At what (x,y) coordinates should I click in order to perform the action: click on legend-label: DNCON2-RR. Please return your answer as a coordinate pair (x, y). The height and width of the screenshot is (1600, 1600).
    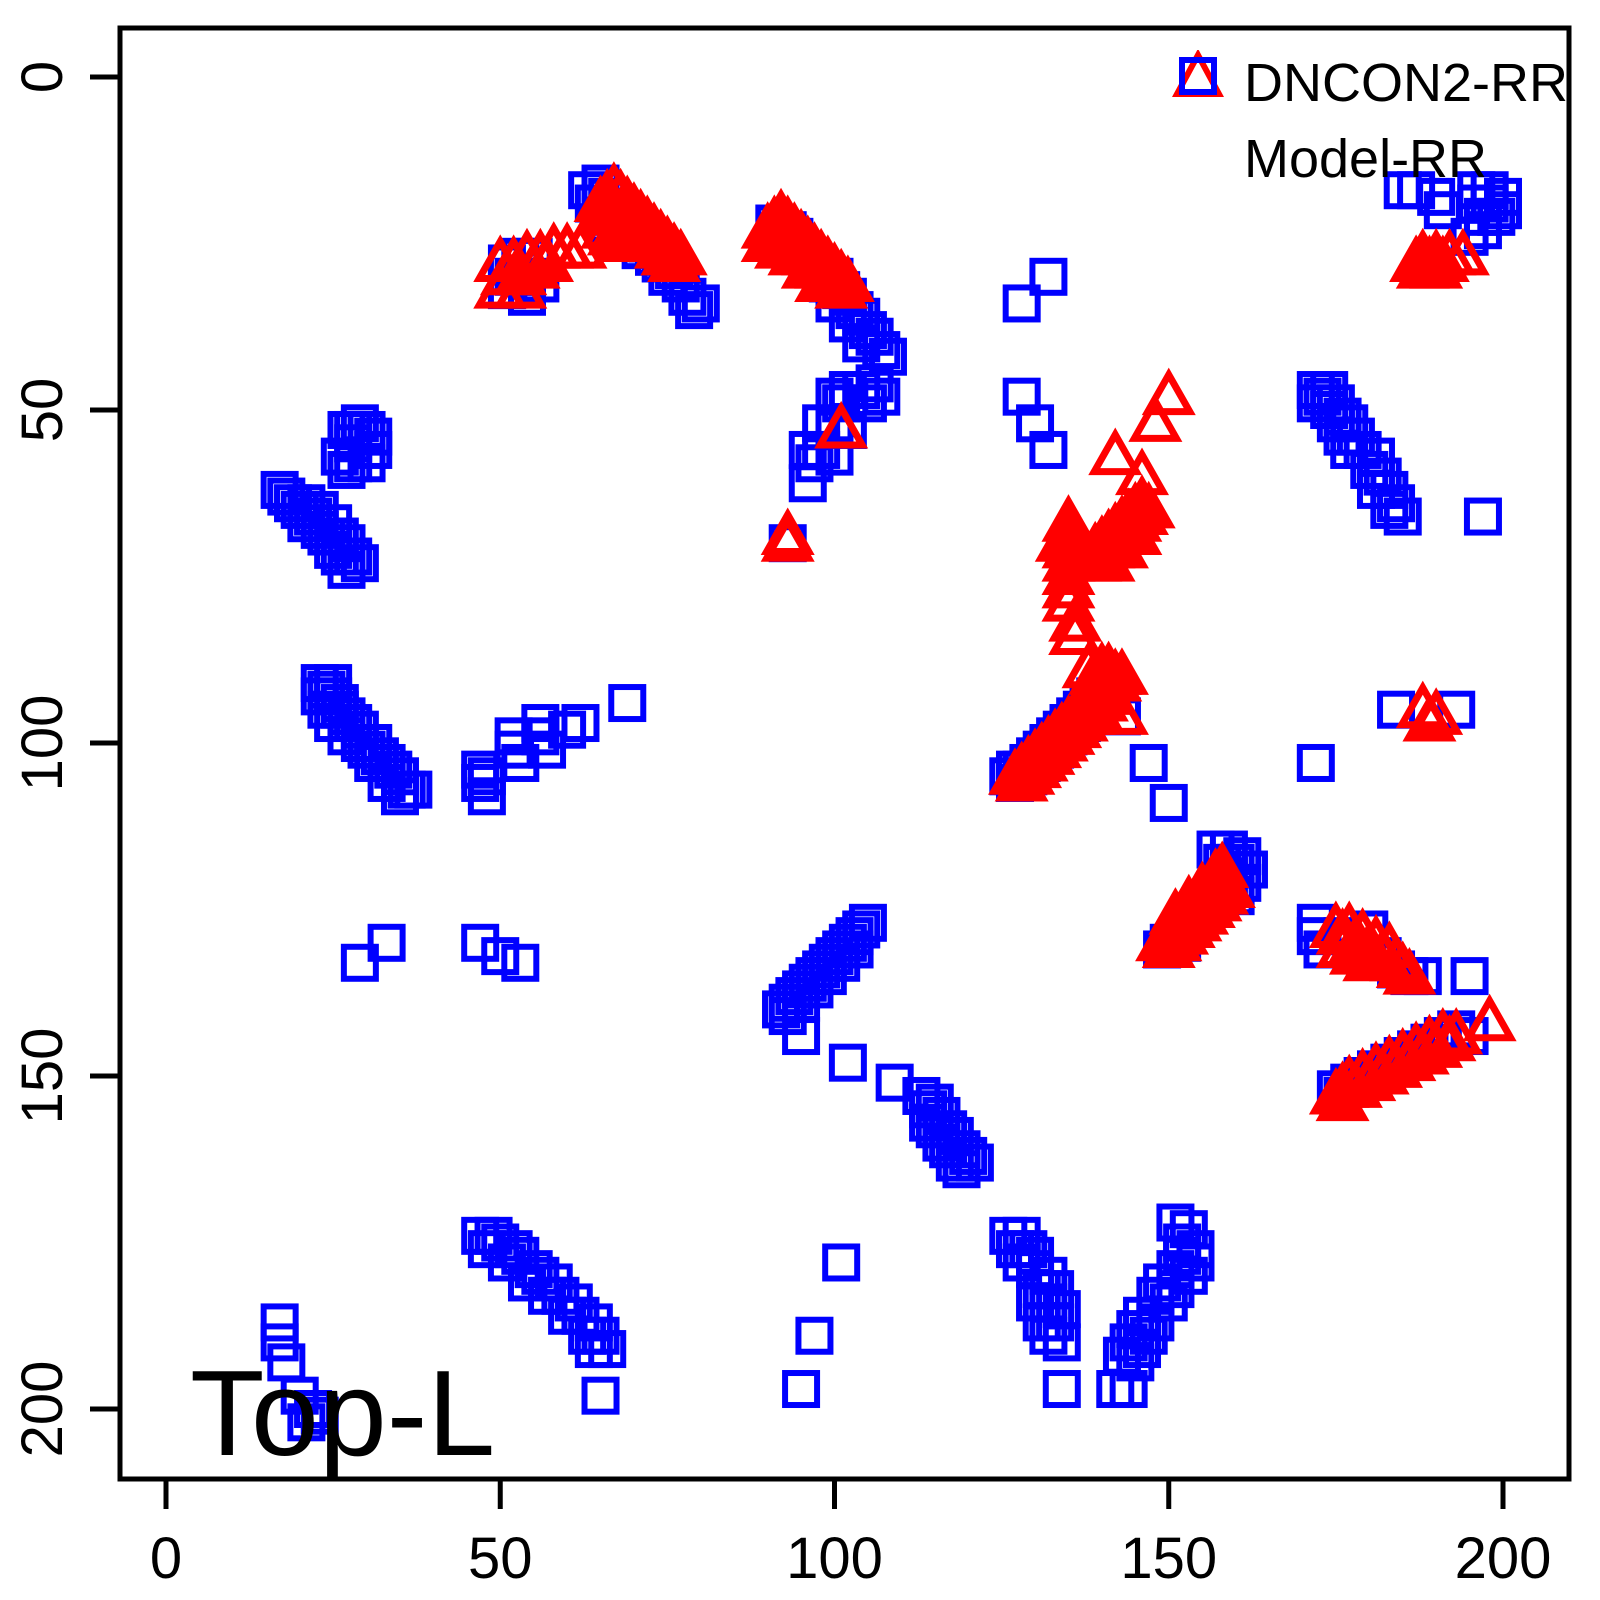
    Looking at the image, I should click on (1406, 83).